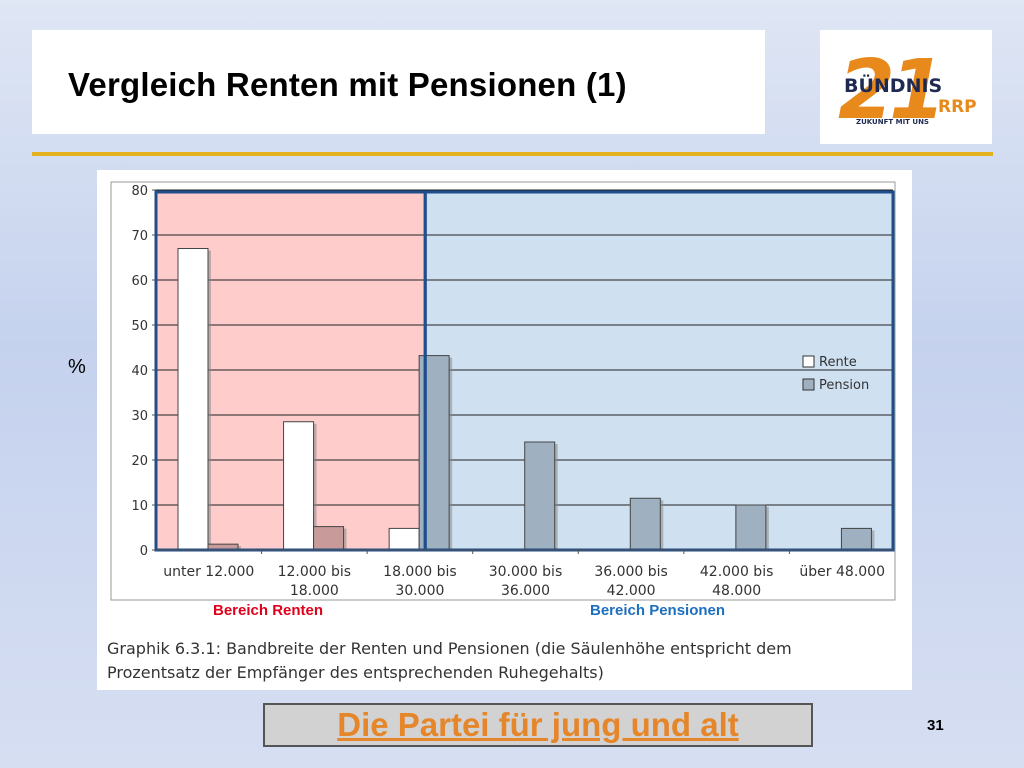 Image resolution: width=1024 pixels, height=768 pixels. What do you see at coordinates (144, 551) in the screenshot?
I see `y-tick-label: 0` at bounding box center [144, 551].